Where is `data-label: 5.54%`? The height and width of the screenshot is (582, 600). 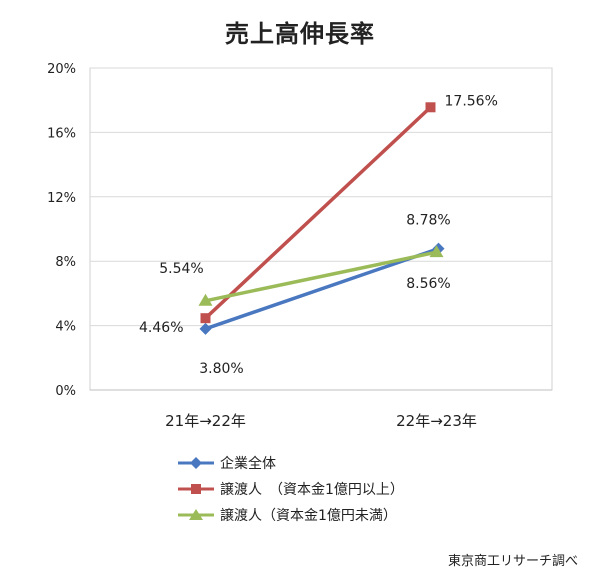
data-label: 5.54% is located at coordinates (181, 269).